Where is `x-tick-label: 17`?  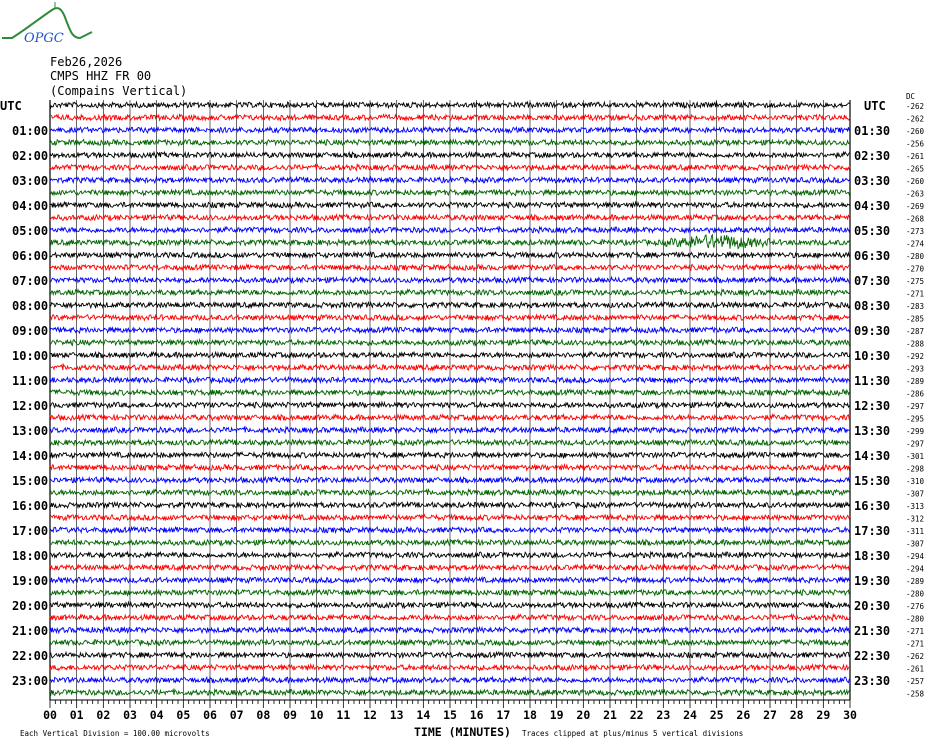
x-tick-label: 17 is located at coordinates (503, 715).